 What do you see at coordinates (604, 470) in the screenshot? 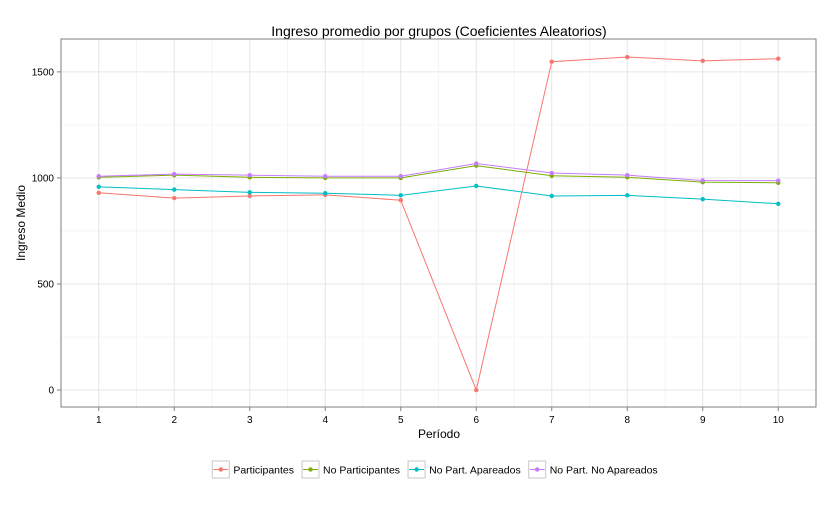
I see `legend-label: No Part. No Apareados` at bounding box center [604, 470].